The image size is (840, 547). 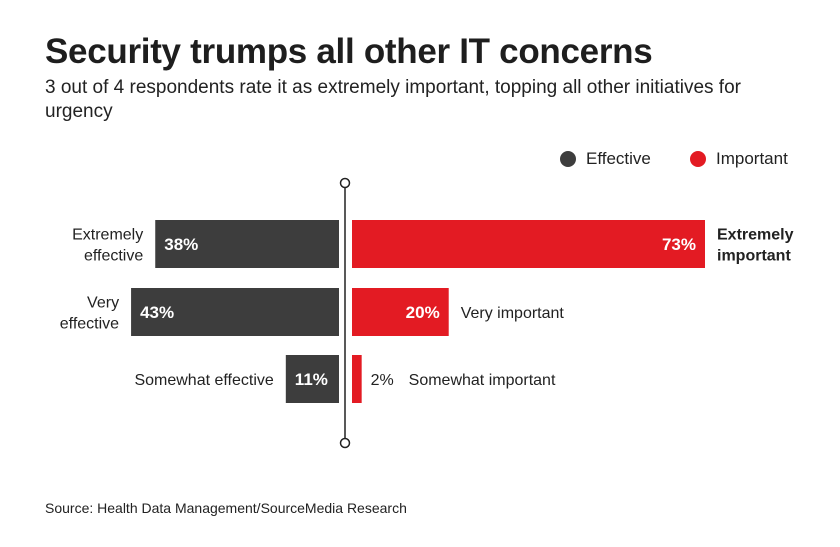 I want to click on category-label-effective: Somewhat effective, so click(x=203, y=380).